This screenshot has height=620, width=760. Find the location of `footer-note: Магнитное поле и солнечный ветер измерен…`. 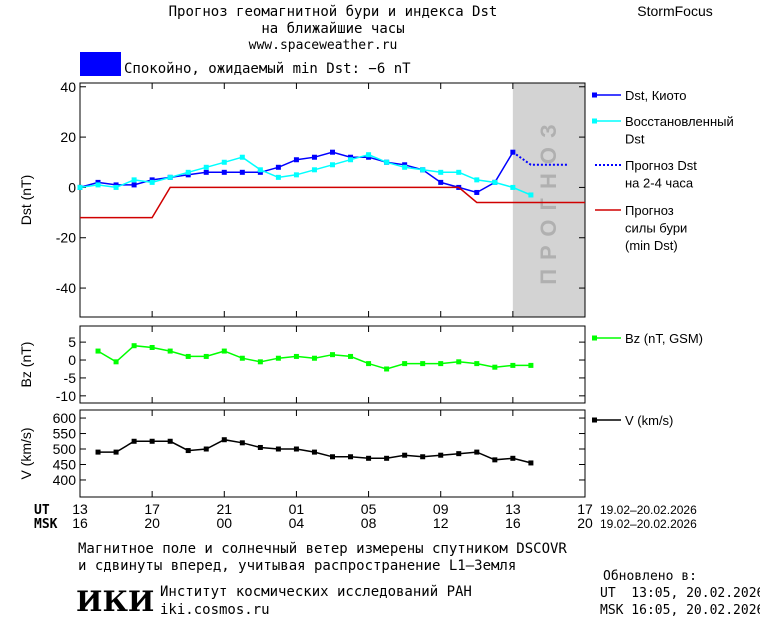

footer-note: Магнитное поле и солнечный ветер измерен… is located at coordinates (322, 549).